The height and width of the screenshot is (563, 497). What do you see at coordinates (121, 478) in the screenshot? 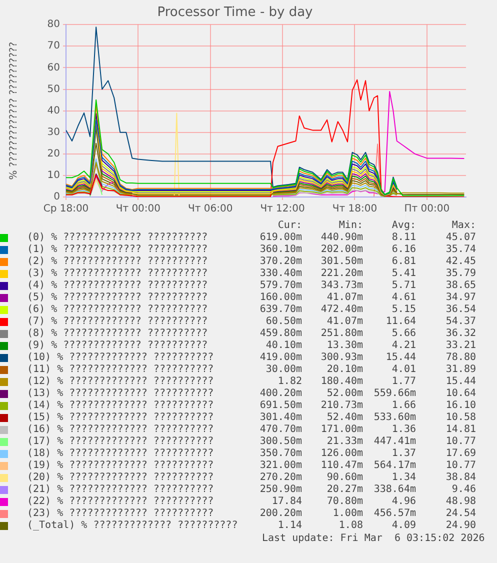
I see `legend-label: (20) % ????????????? ??????????` at bounding box center [121, 478].